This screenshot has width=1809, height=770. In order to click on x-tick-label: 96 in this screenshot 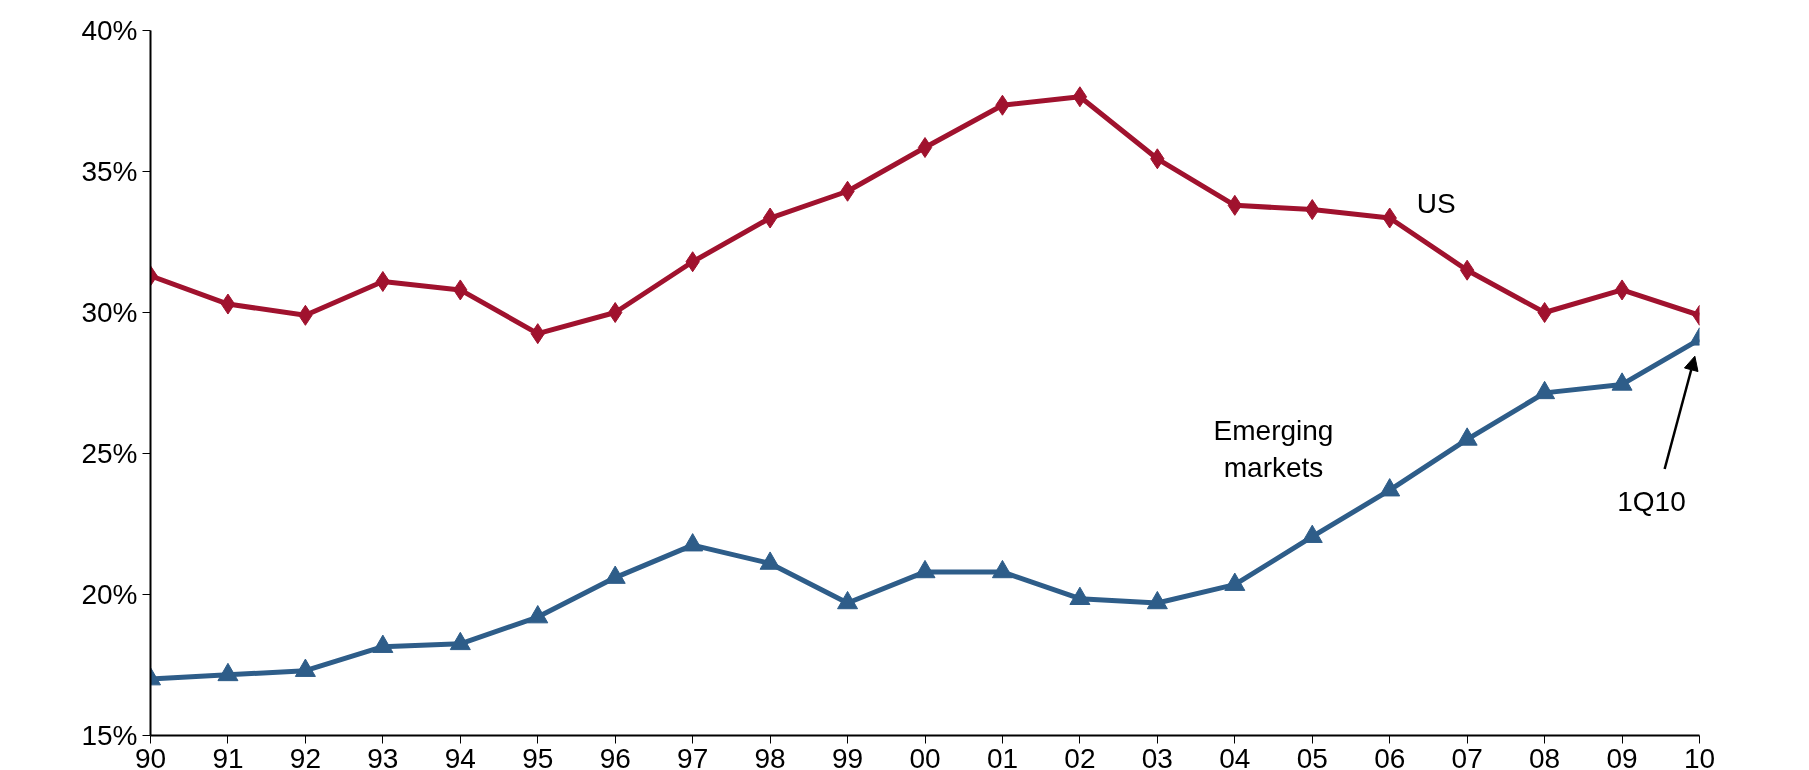, I will do `click(615, 756)`.